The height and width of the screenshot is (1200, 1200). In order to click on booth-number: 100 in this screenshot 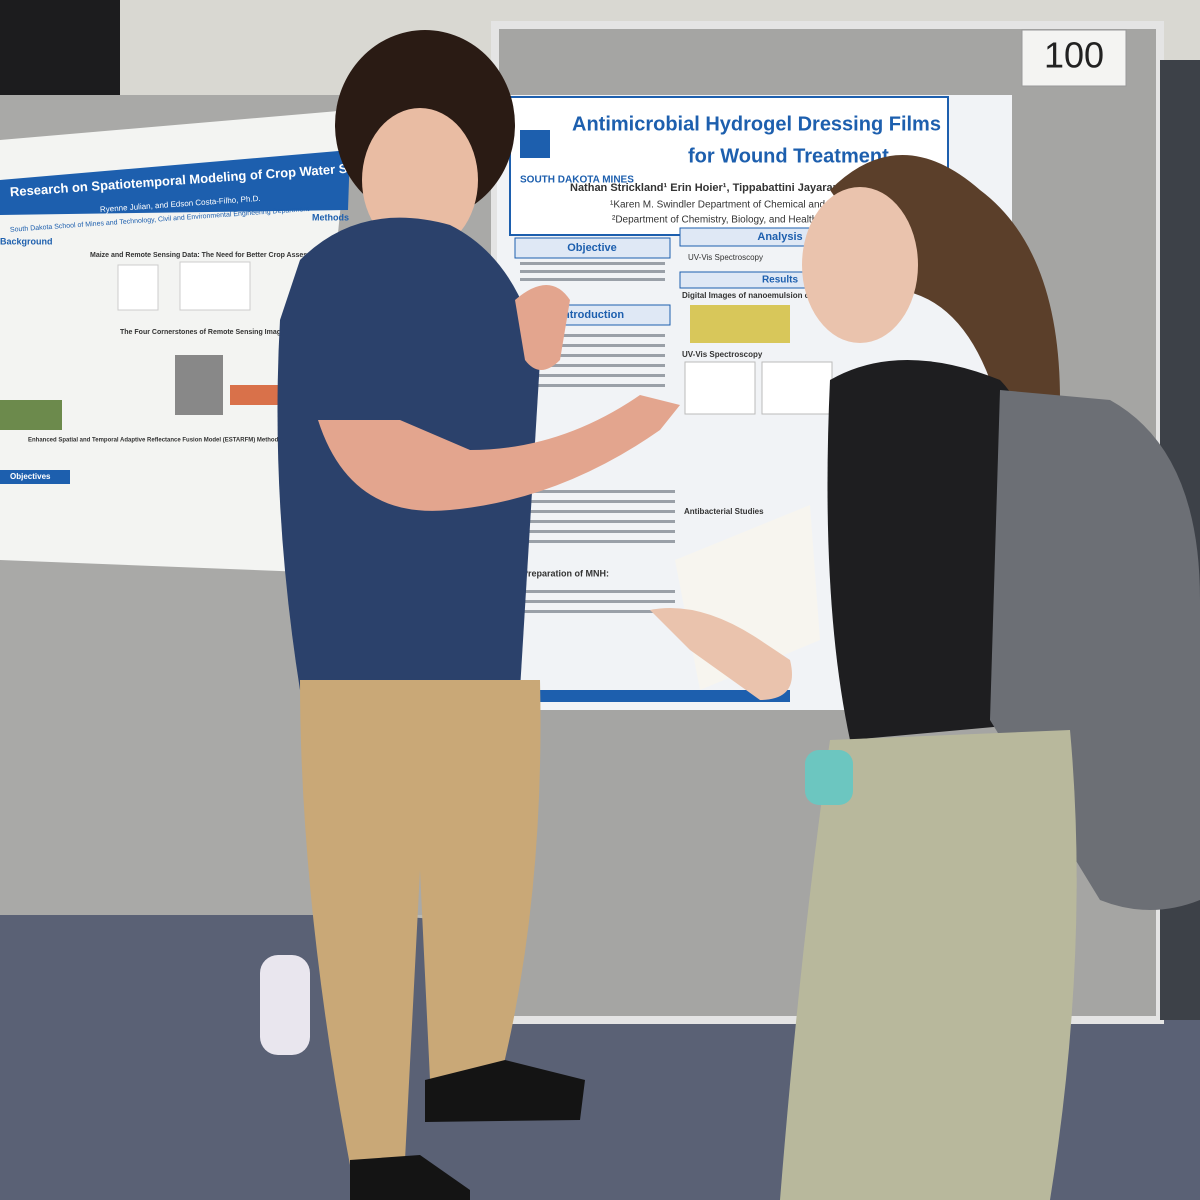, I will do `click(1074, 55)`.